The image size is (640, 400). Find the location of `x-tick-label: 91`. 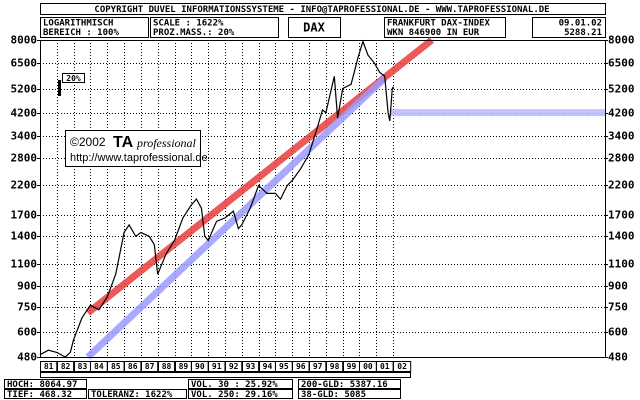

x-tick-label: 91 is located at coordinates (217, 366).